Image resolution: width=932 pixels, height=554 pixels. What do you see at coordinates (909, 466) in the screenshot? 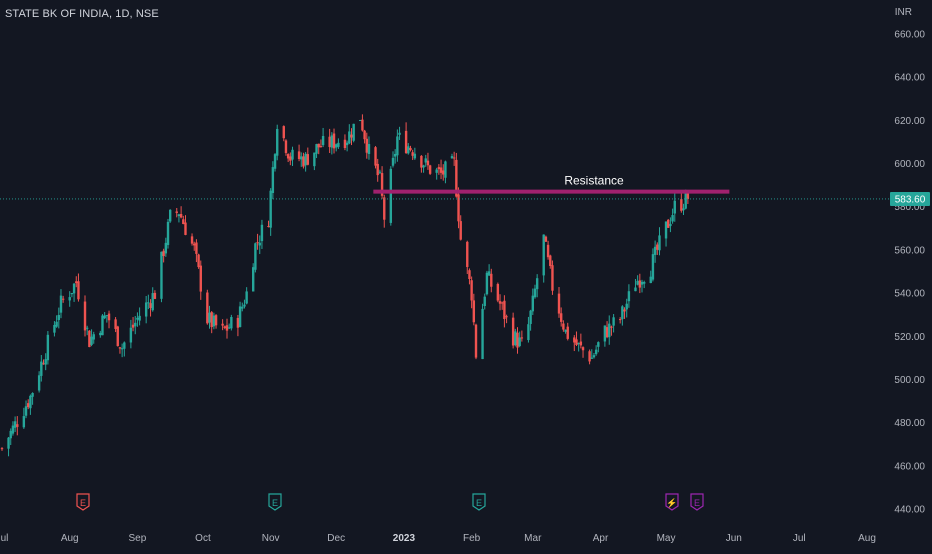
I see `y-tick-label: 460.00` at bounding box center [909, 466].